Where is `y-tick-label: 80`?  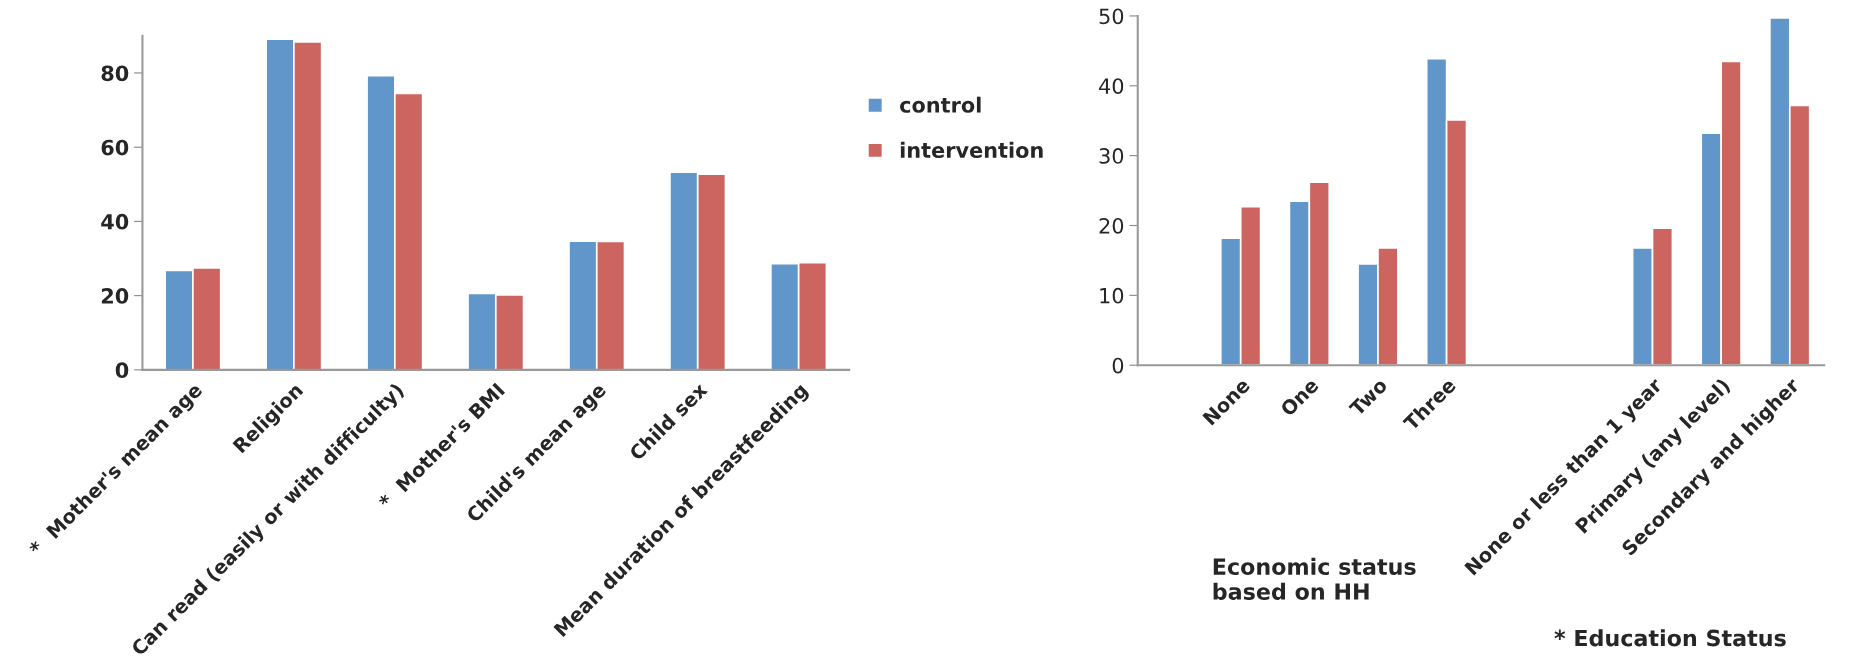
y-tick-label: 80 is located at coordinates (115, 73).